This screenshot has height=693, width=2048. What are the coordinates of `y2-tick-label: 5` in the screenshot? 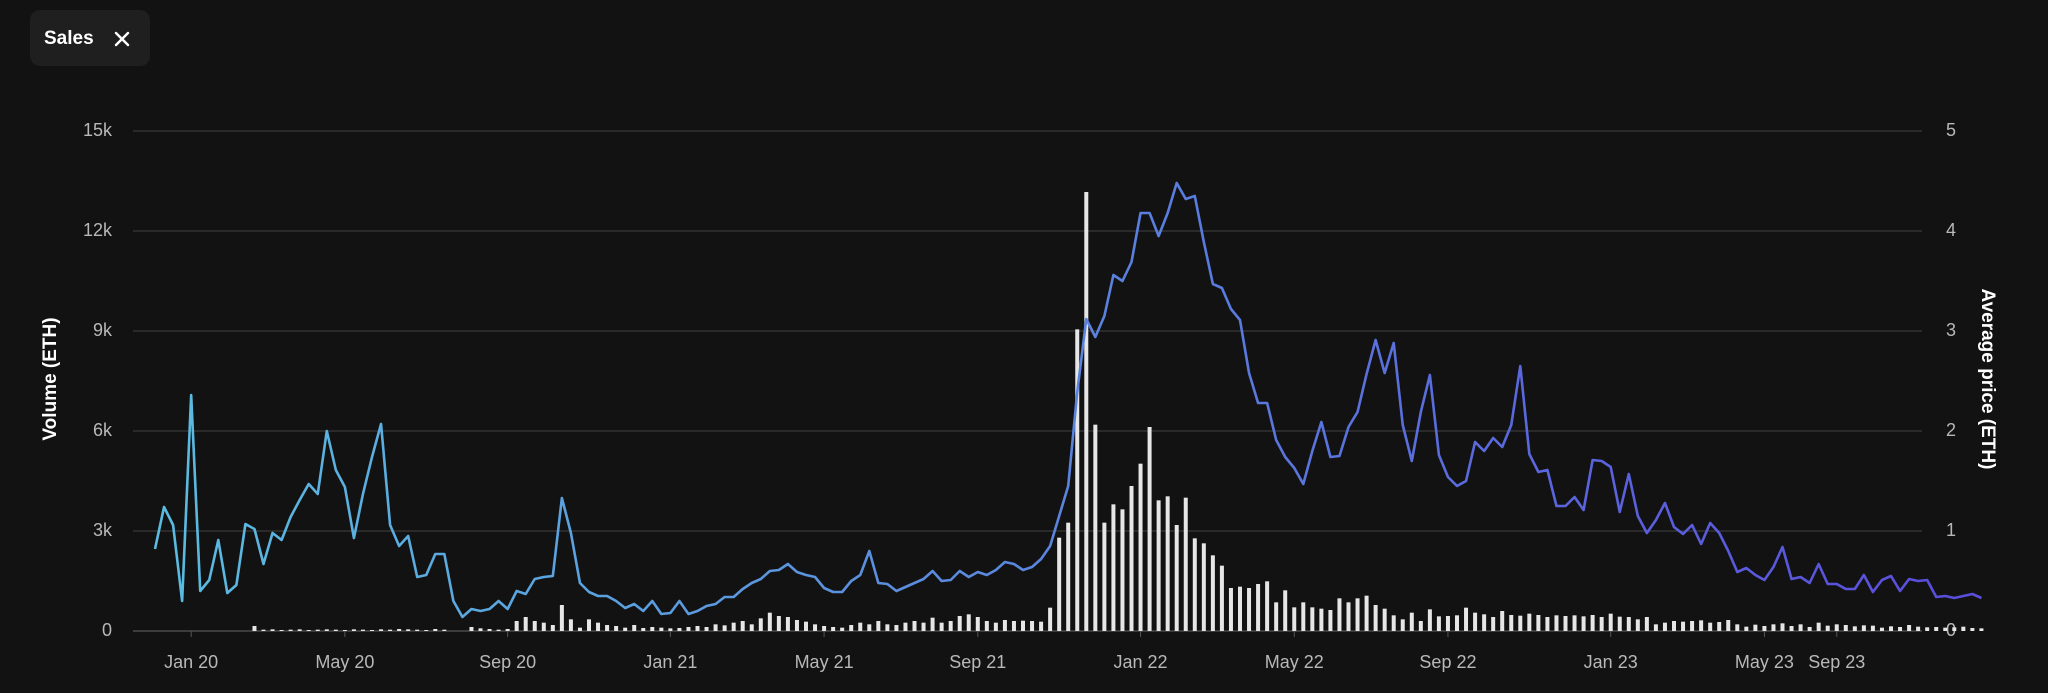 It's located at (1951, 130).